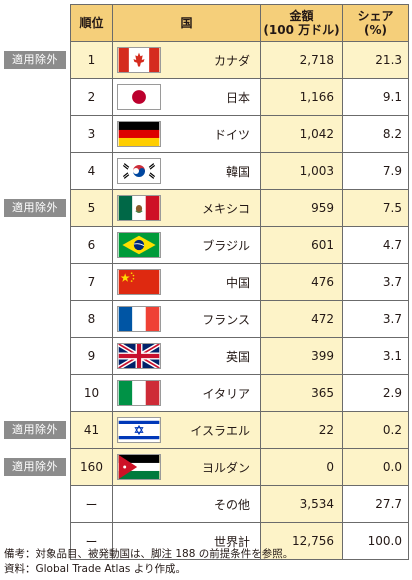 This screenshot has height=580, width=412. I want to click on table-row: 2 日本 1,166 9.1, so click(240, 97).